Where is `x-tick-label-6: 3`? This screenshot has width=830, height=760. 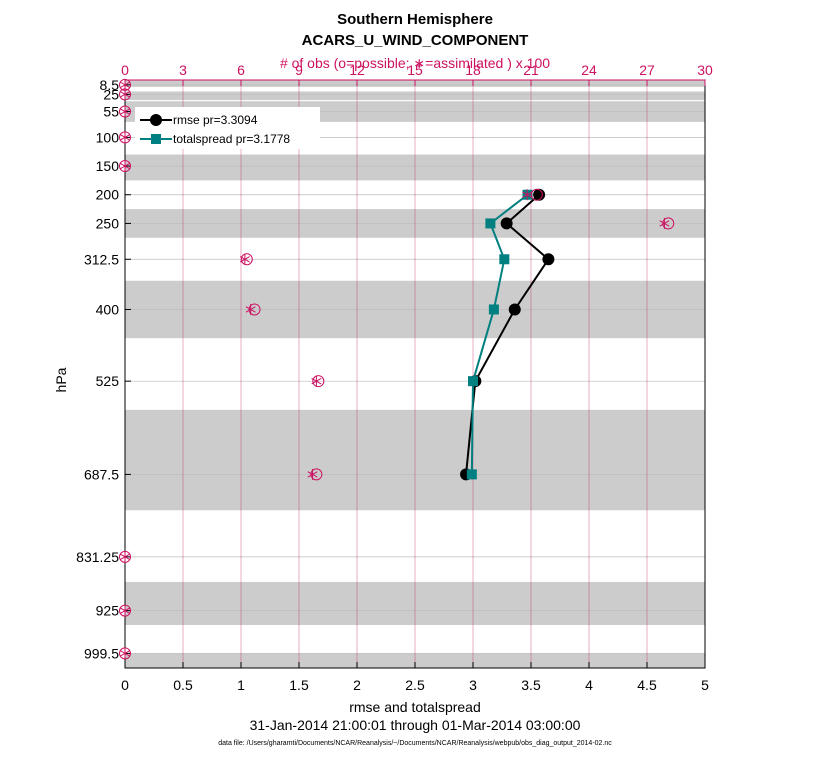
x-tick-label-6: 3 is located at coordinates (473, 685).